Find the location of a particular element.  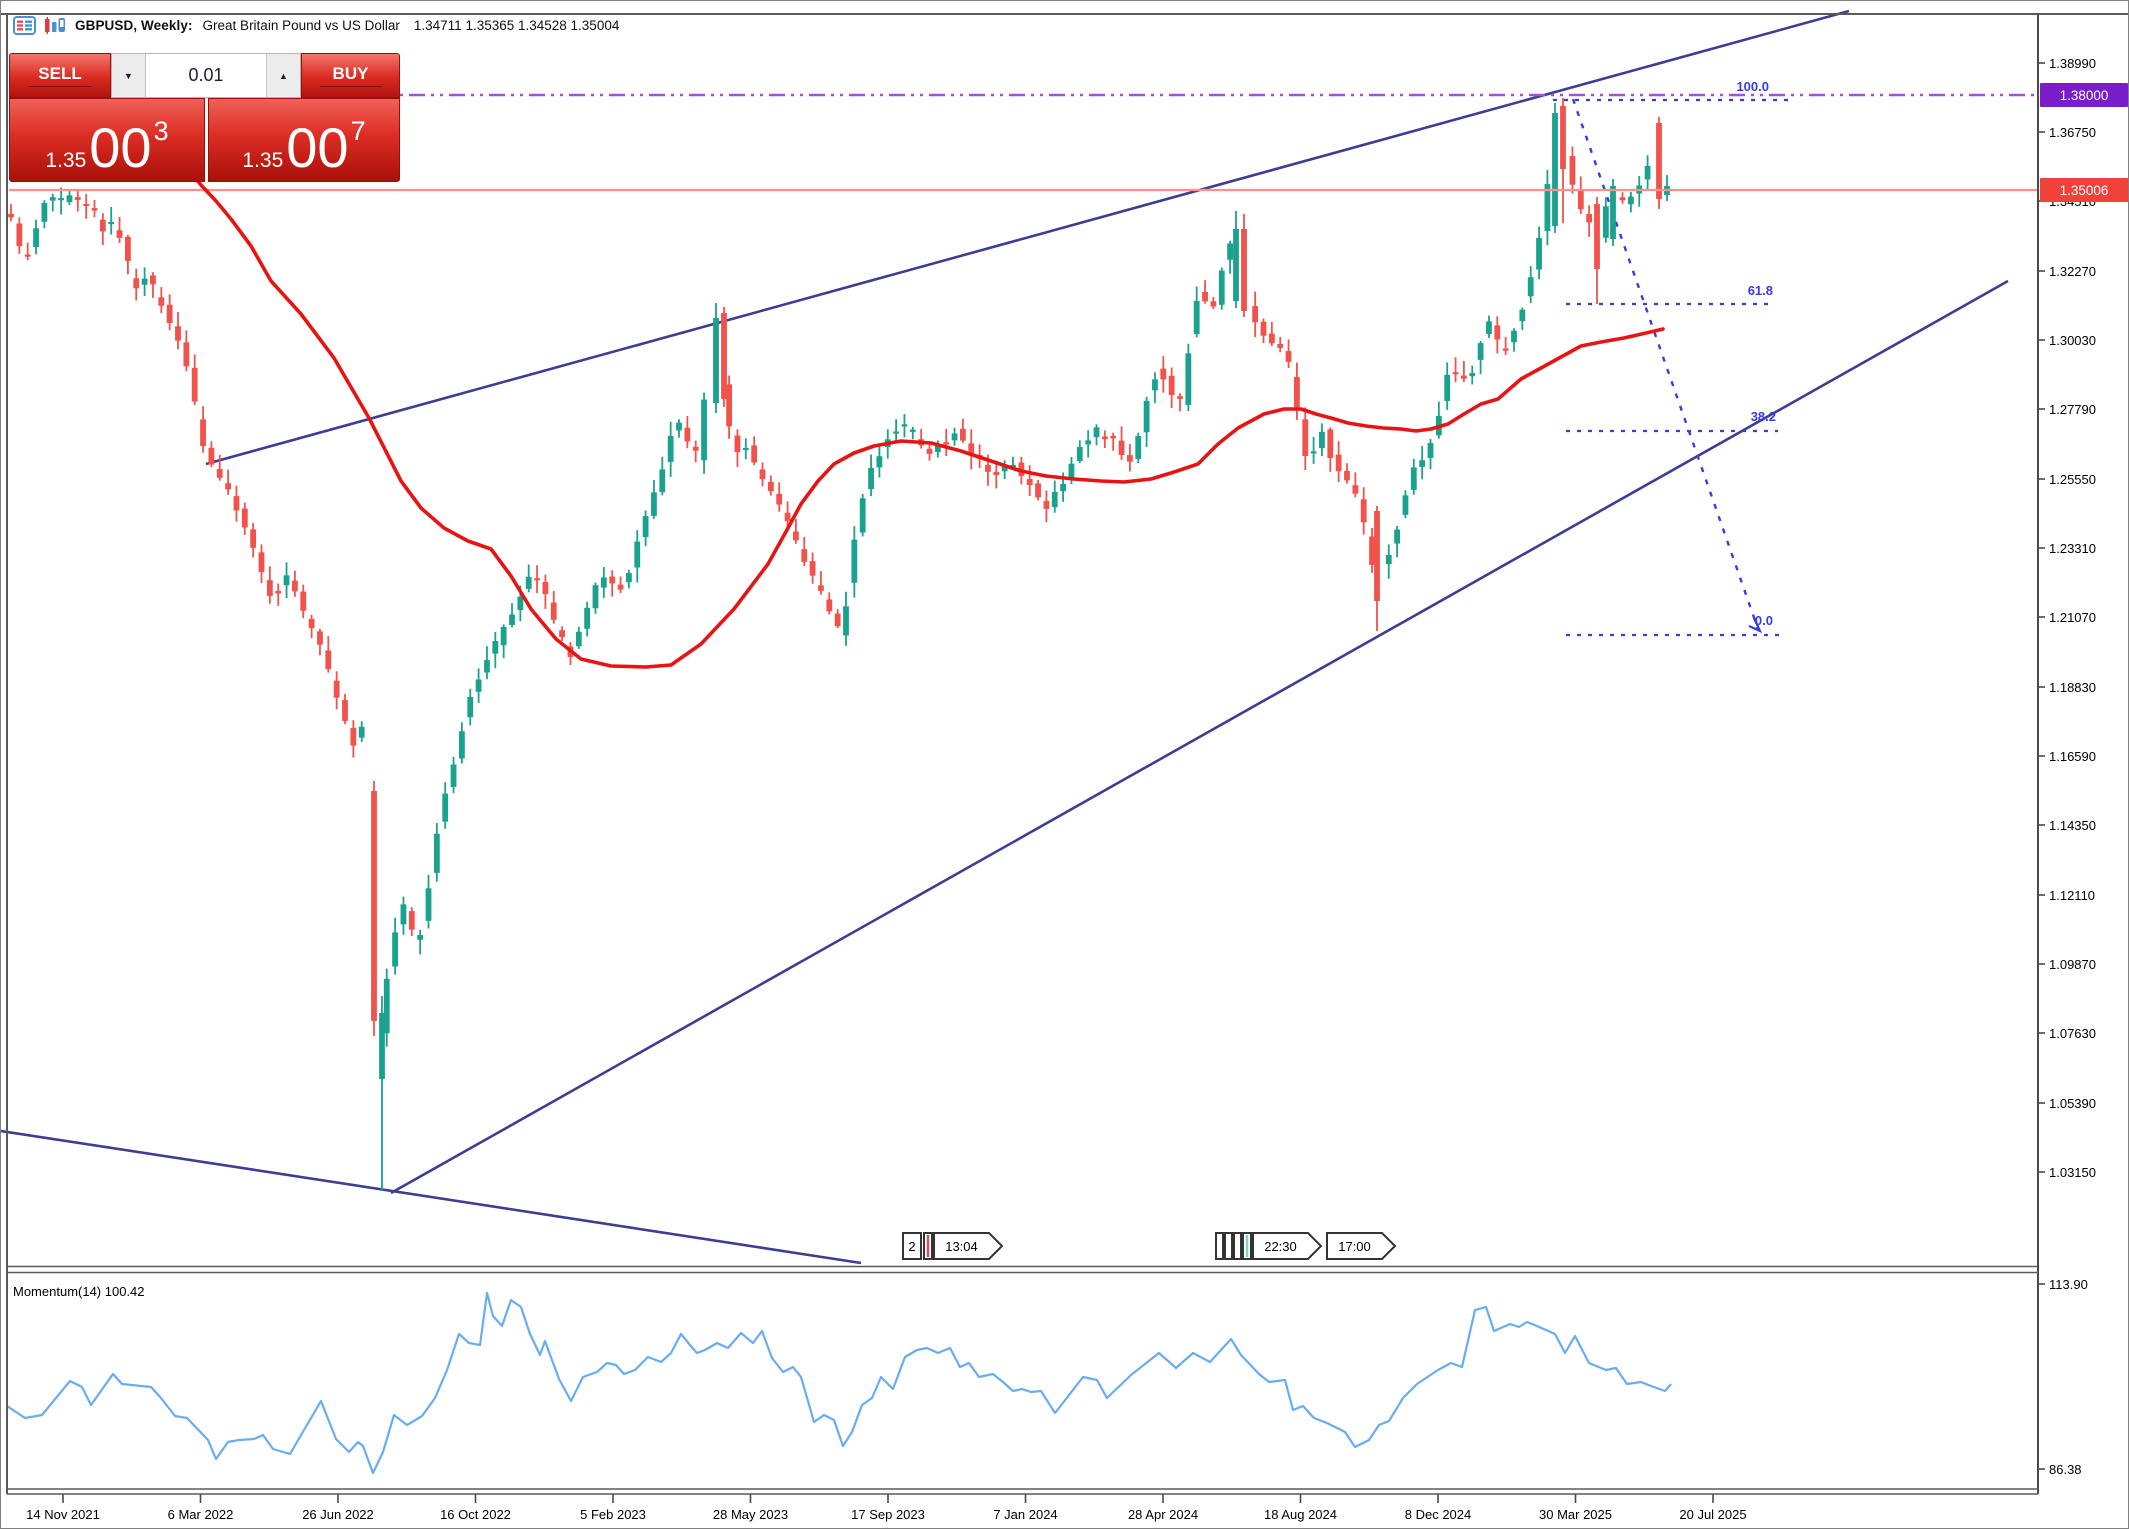

momentum-line is located at coordinates (839, 1383).